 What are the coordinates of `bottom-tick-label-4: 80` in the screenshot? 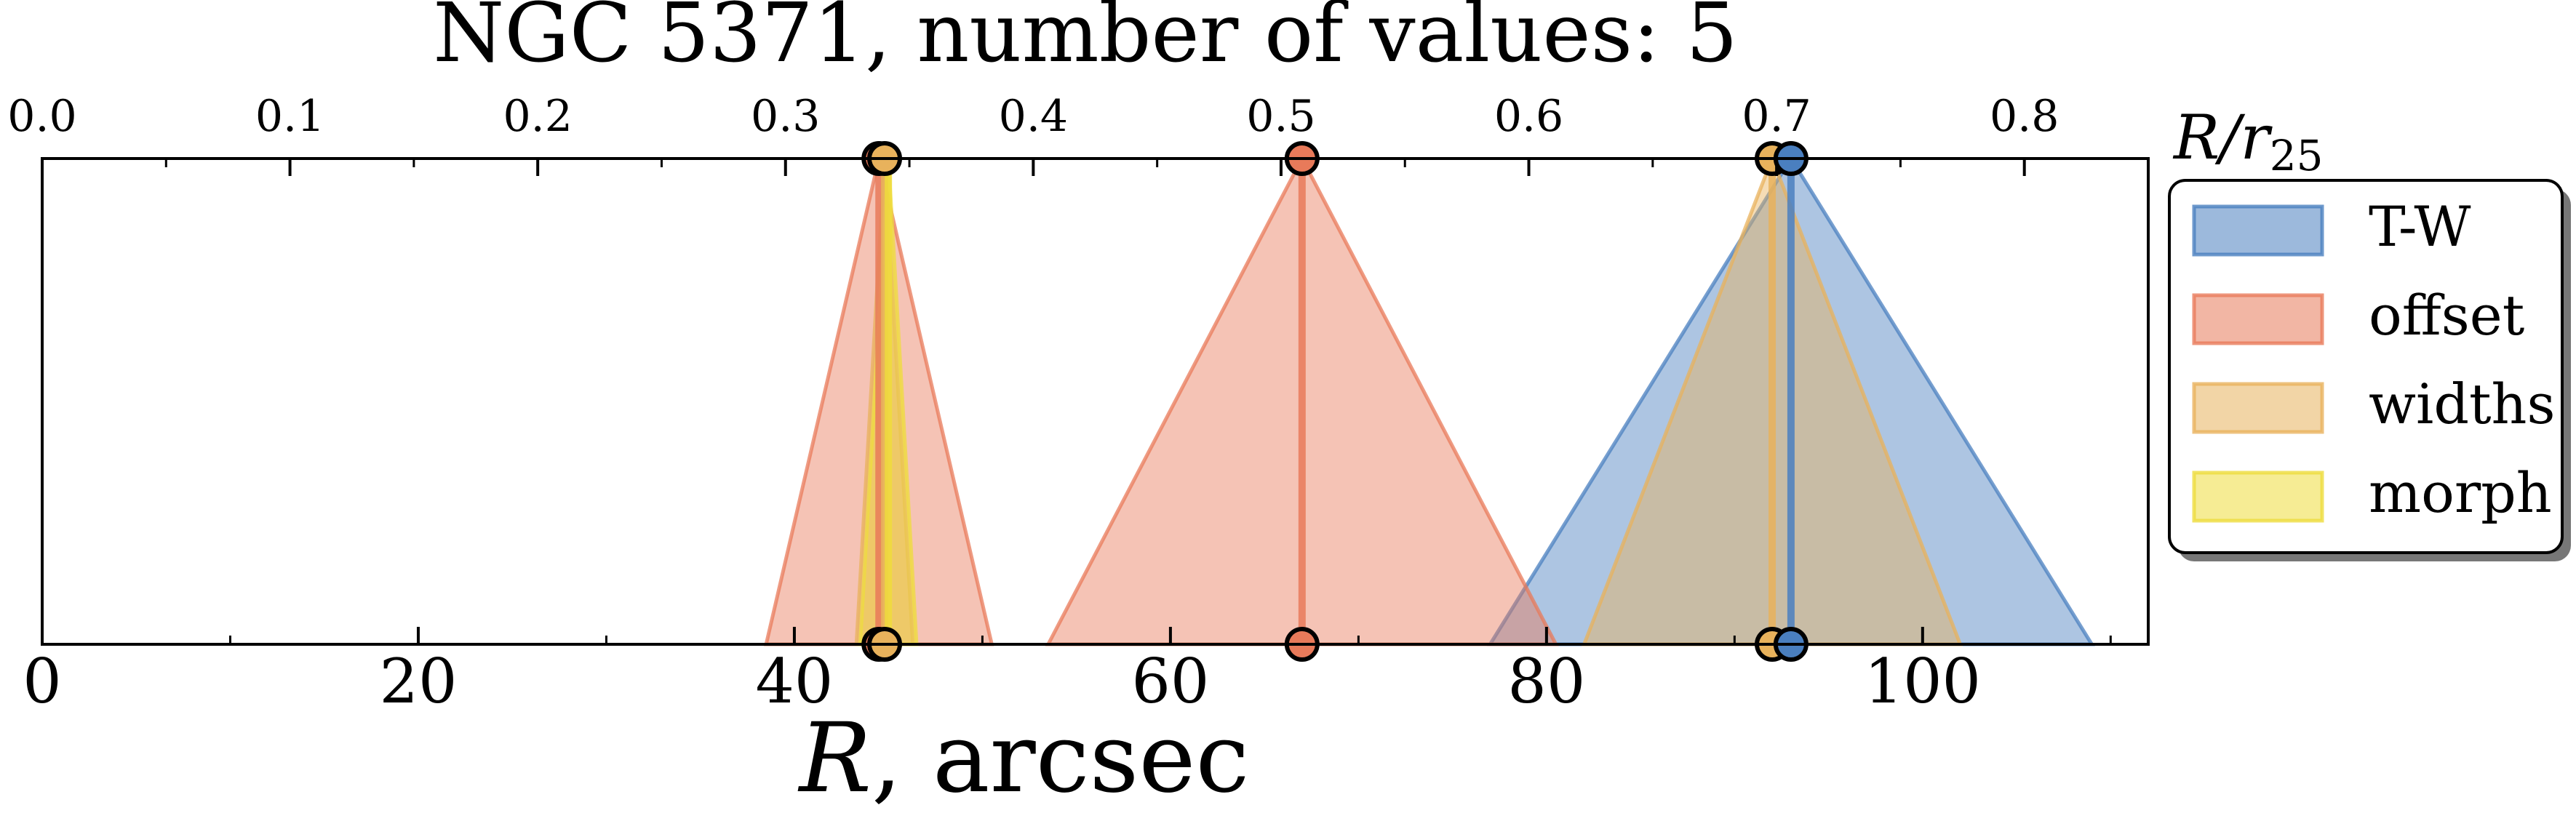 It's located at (1546, 682).